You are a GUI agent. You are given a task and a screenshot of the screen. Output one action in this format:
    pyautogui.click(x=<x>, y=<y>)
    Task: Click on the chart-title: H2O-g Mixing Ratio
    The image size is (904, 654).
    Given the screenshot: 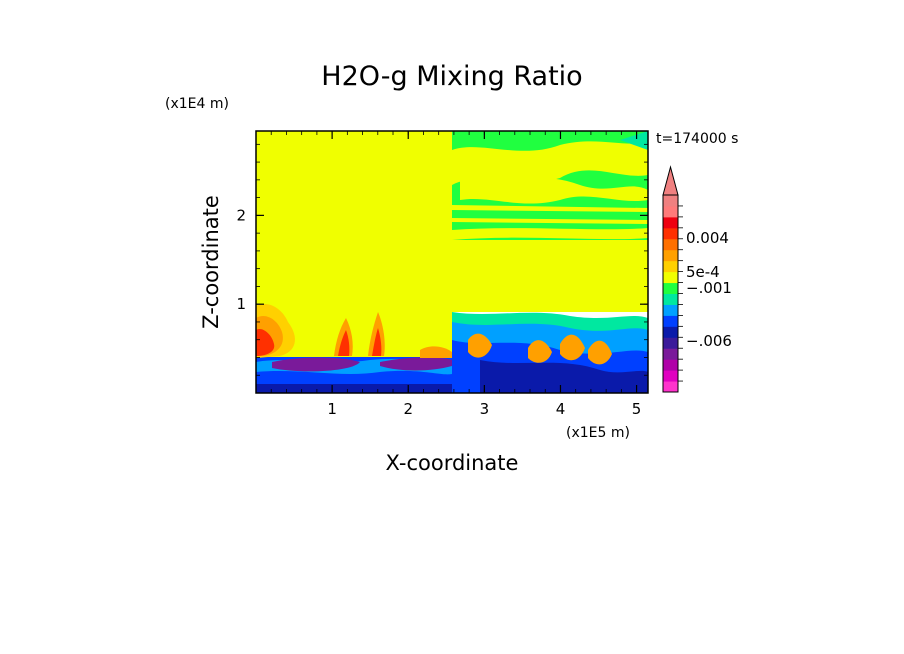 What is the action you would take?
    pyautogui.click(x=451, y=76)
    